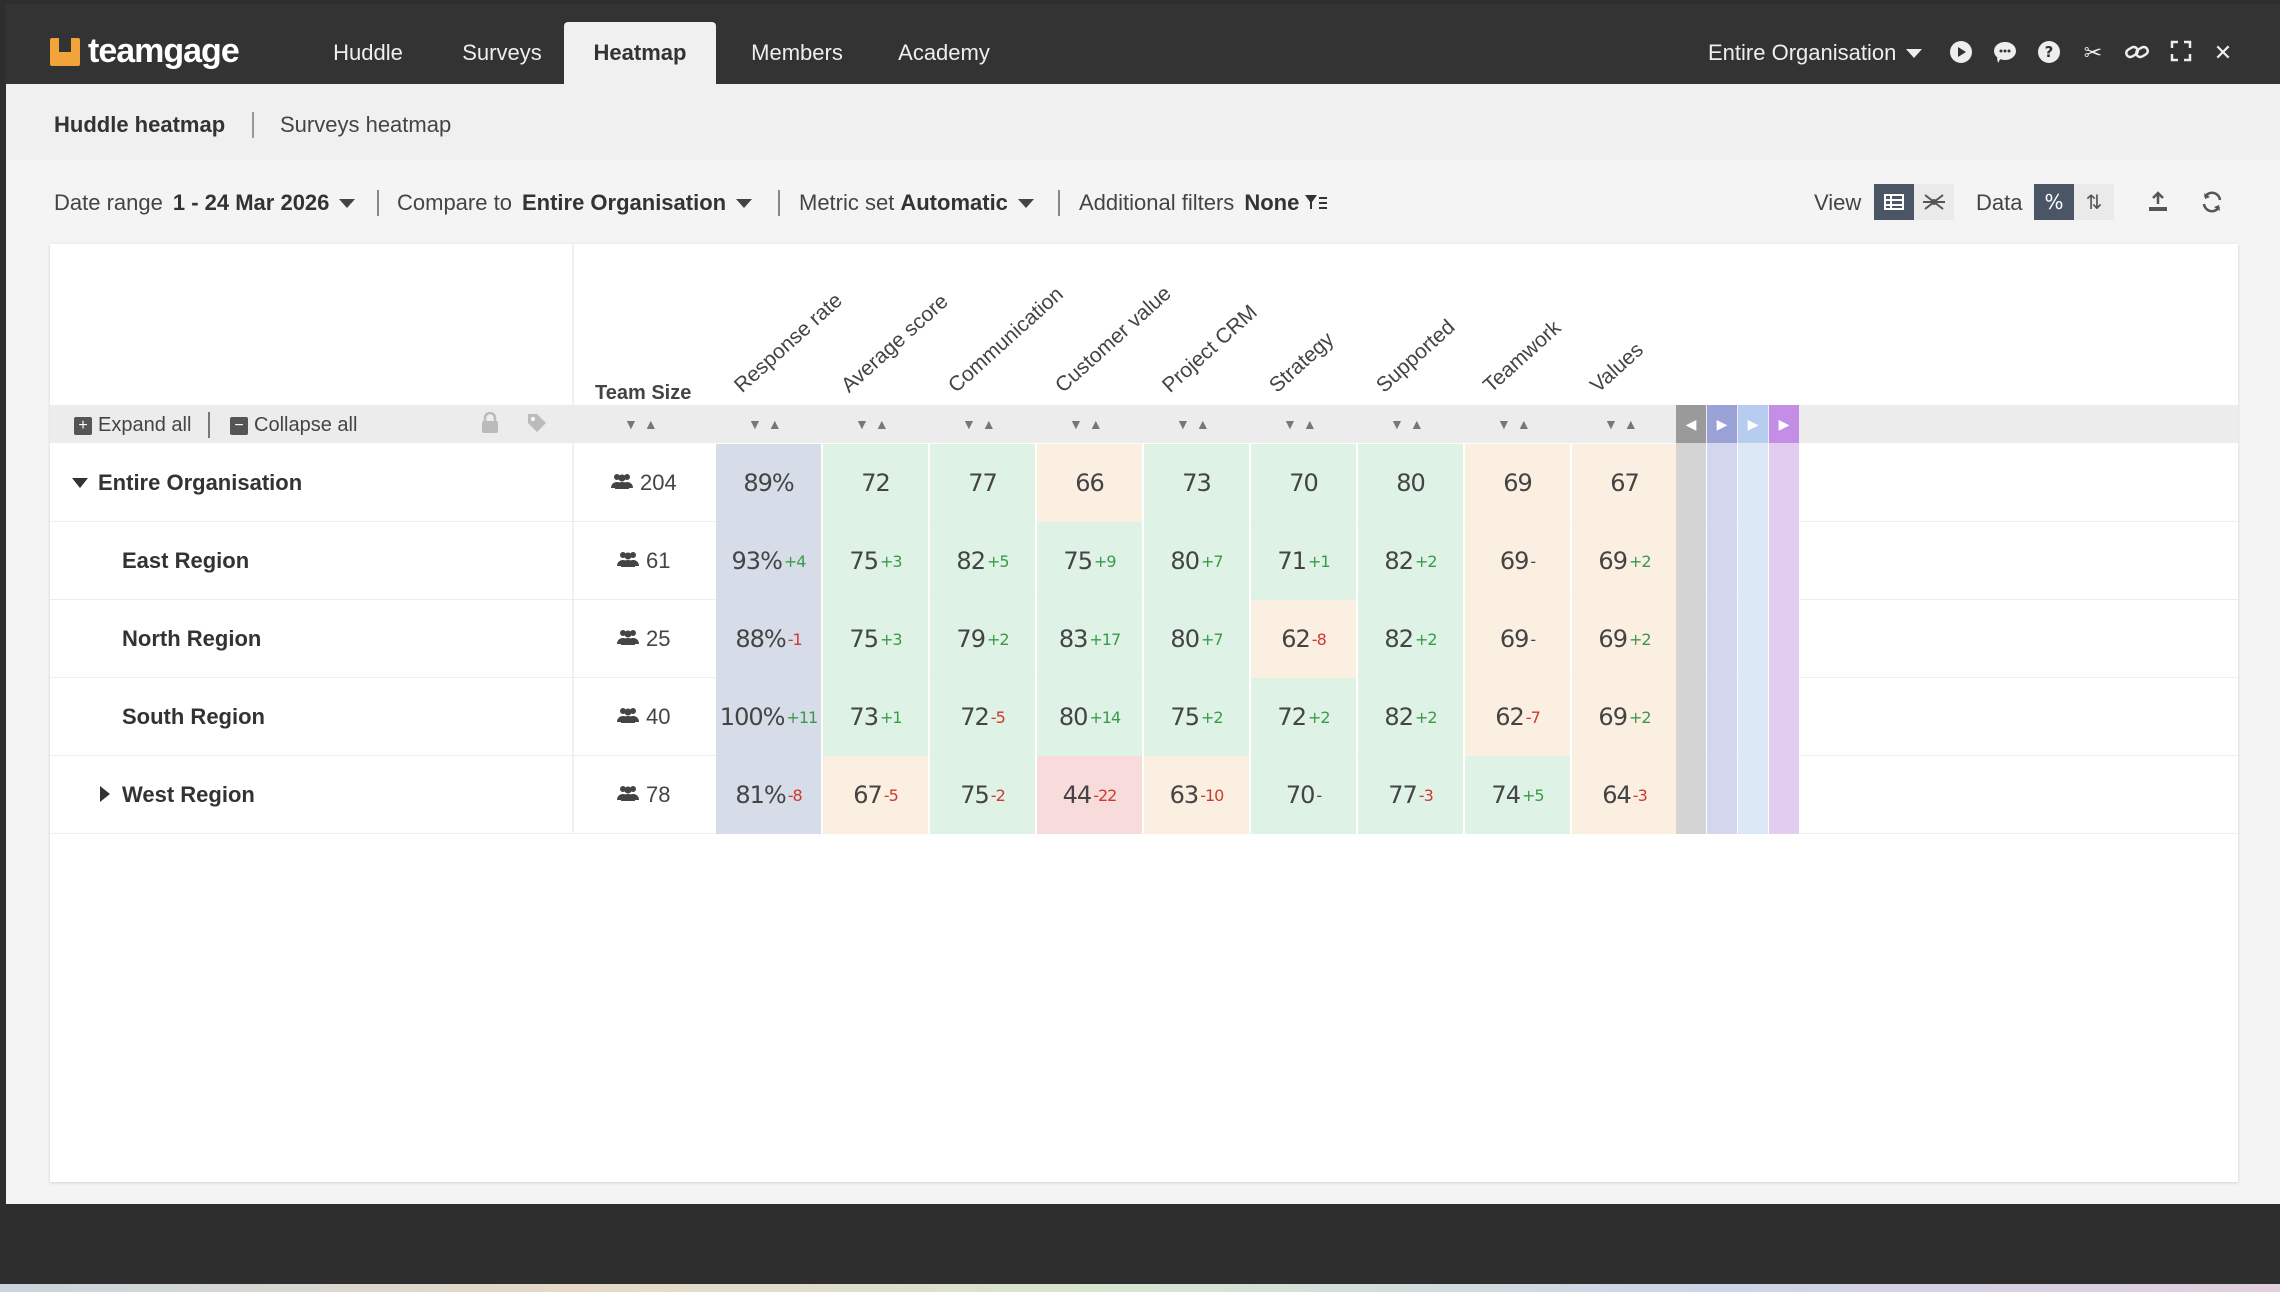  What do you see at coordinates (2054, 202) in the screenshot?
I see `percent-icon: %` at bounding box center [2054, 202].